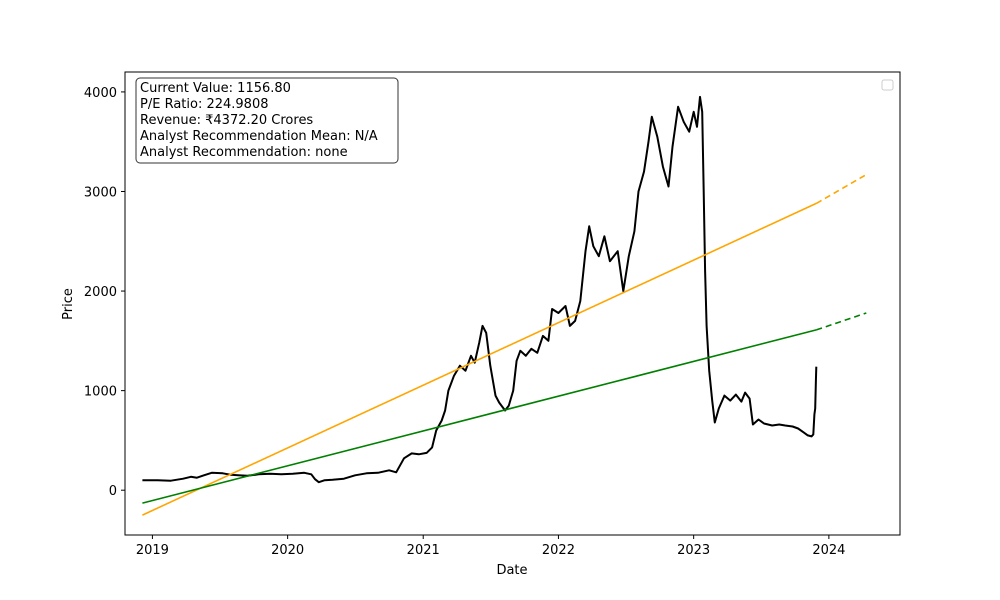 This screenshot has width=1000, height=600. Describe the element at coordinates (100, 192) in the screenshot. I see `y-tick-label: 3000` at that location.